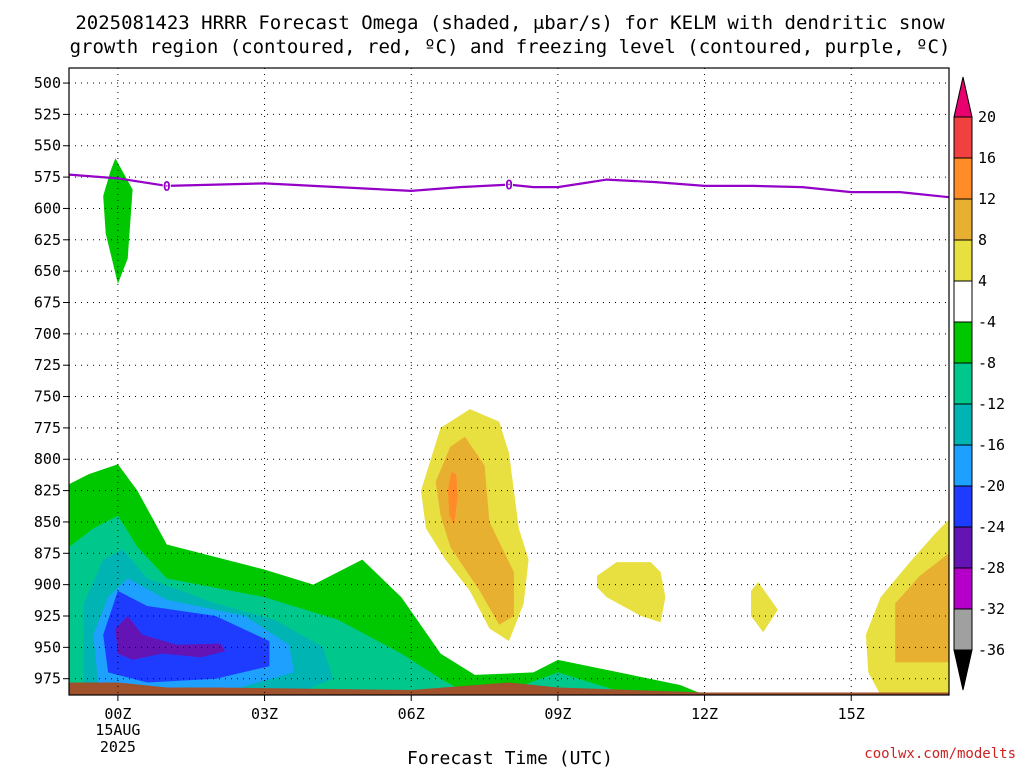 The height and width of the screenshot is (768, 1024). What do you see at coordinates (851, 714) in the screenshot?
I see `x-tick-label: 15Z` at bounding box center [851, 714].